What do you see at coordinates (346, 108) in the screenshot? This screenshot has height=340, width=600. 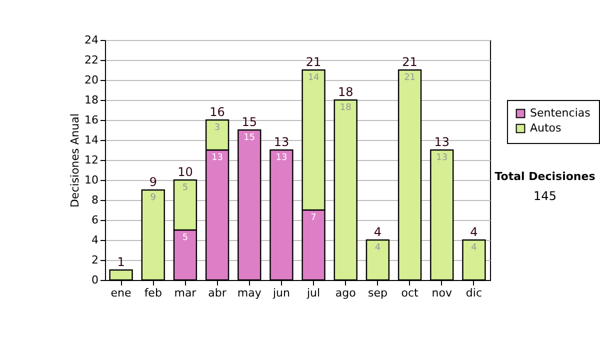 I see `data-label: 18` at bounding box center [346, 108].